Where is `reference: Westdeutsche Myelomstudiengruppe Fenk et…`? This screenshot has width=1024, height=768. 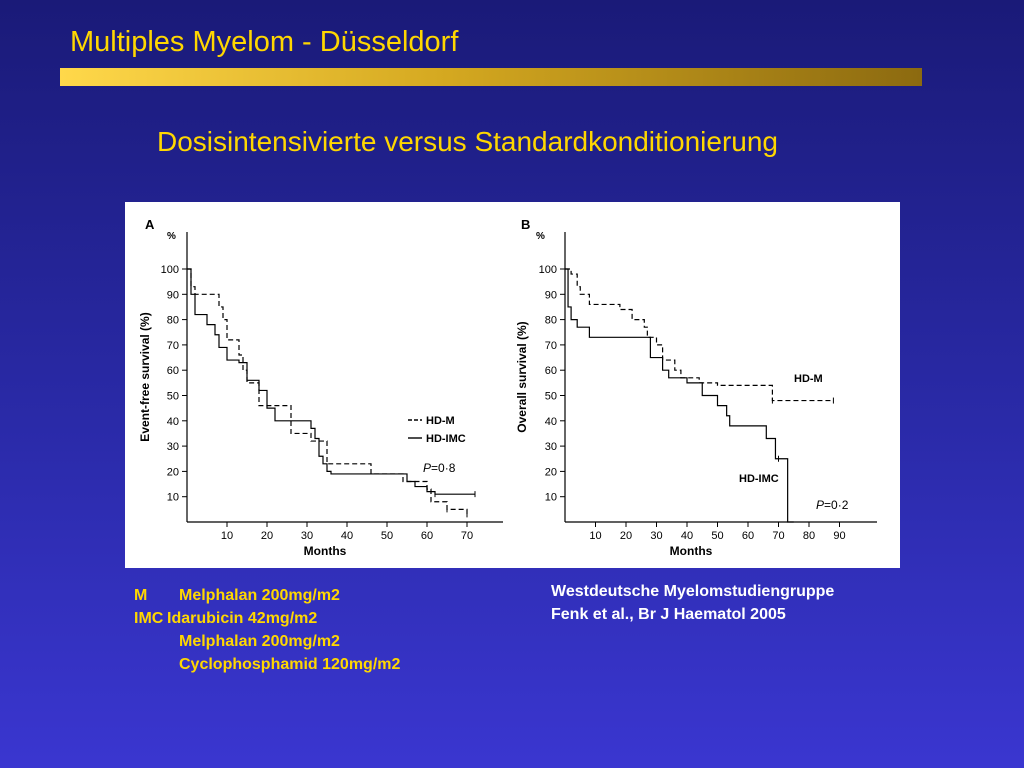 reference: Westdeutsche Myelomstudiengruppe Fenk et… is located at coordinates (692, 603).